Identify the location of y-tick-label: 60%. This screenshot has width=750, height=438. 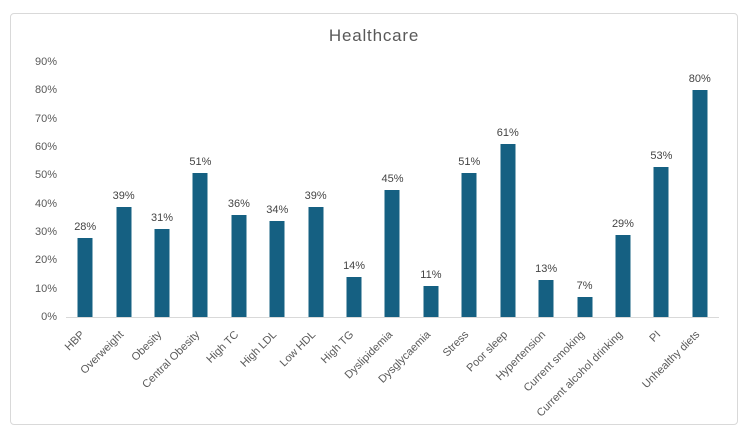
(45, 147).